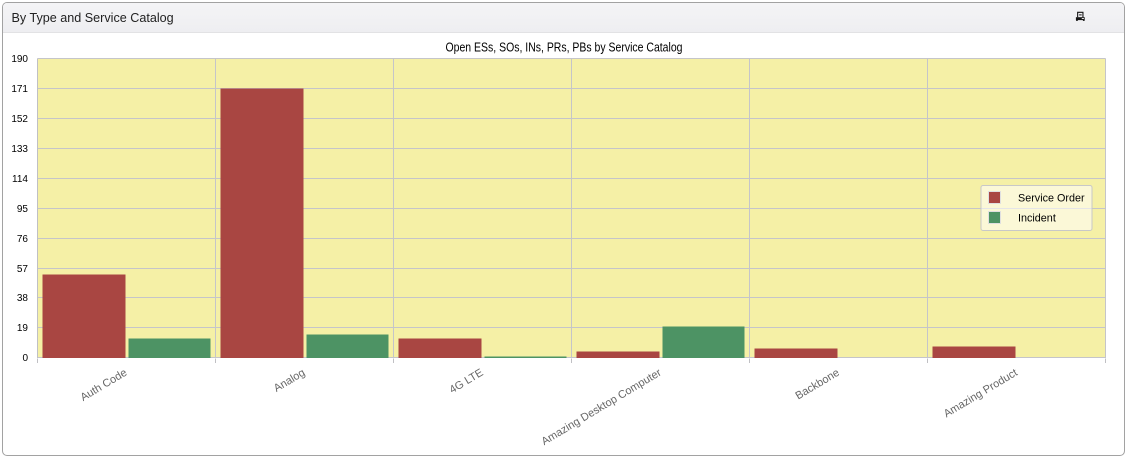 The height and width of the screenshot is (459, 1128). I want to click on svg-text: Analog, so click(290, 381).